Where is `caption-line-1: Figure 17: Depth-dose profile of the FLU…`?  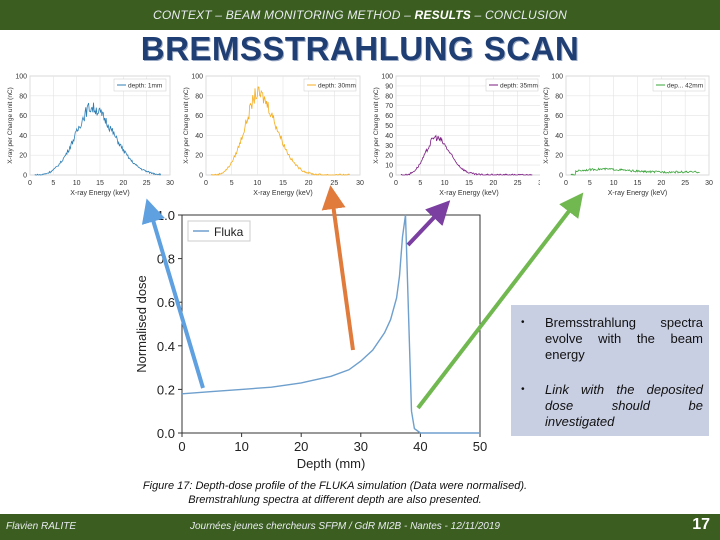 caption-line-1: Figure 17: Depth-dose profile of the FLU… is located at coordinates (335, 486).